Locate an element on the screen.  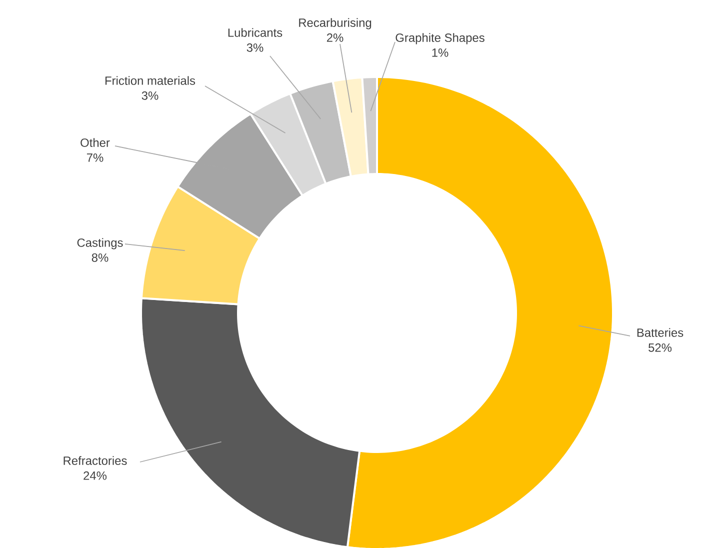
data-label: 2% is located at coordinates (335, 37).